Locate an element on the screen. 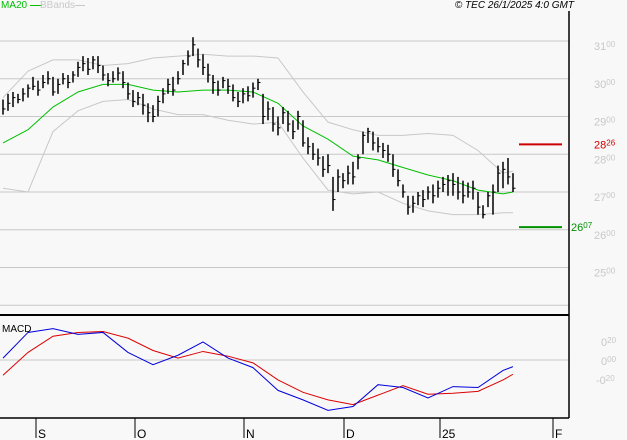 The height and width of the screenshot is (440, 627). macd-title: MACD is located at coordinates (16, 329).